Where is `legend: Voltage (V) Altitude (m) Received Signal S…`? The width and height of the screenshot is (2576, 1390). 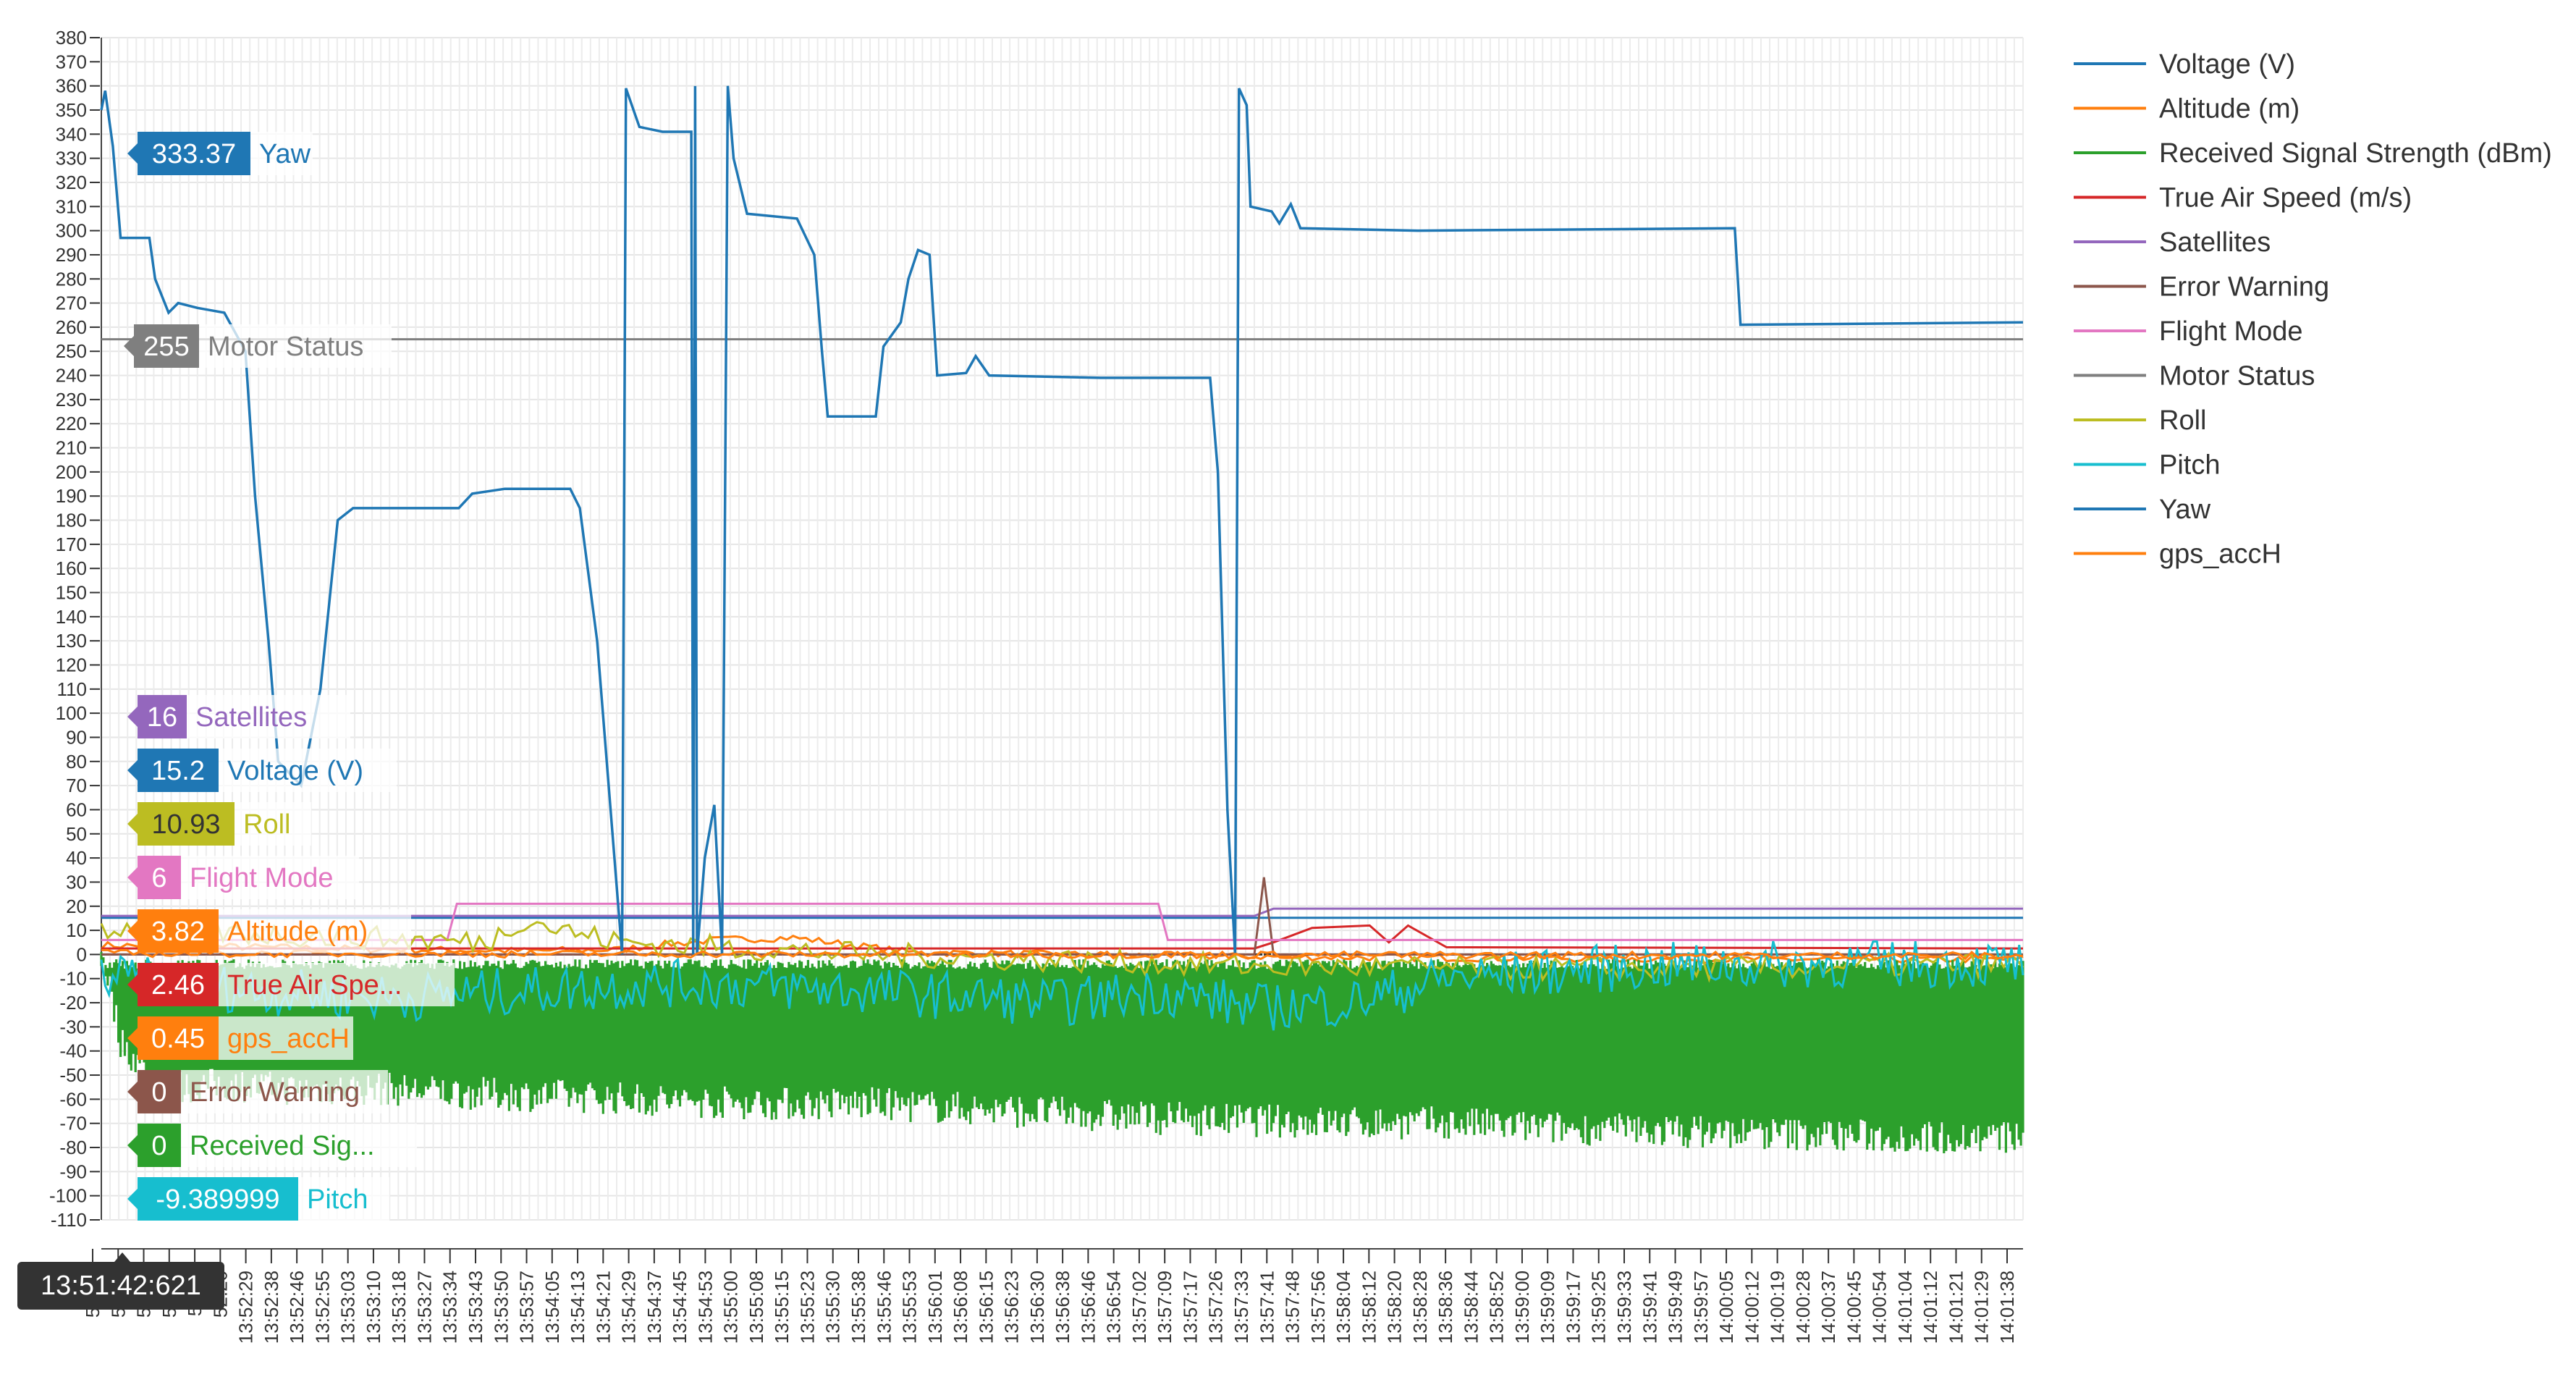
legend: Voltage (V) Altitude (m) Received Signal S… is located at coordinates (2313, 310).